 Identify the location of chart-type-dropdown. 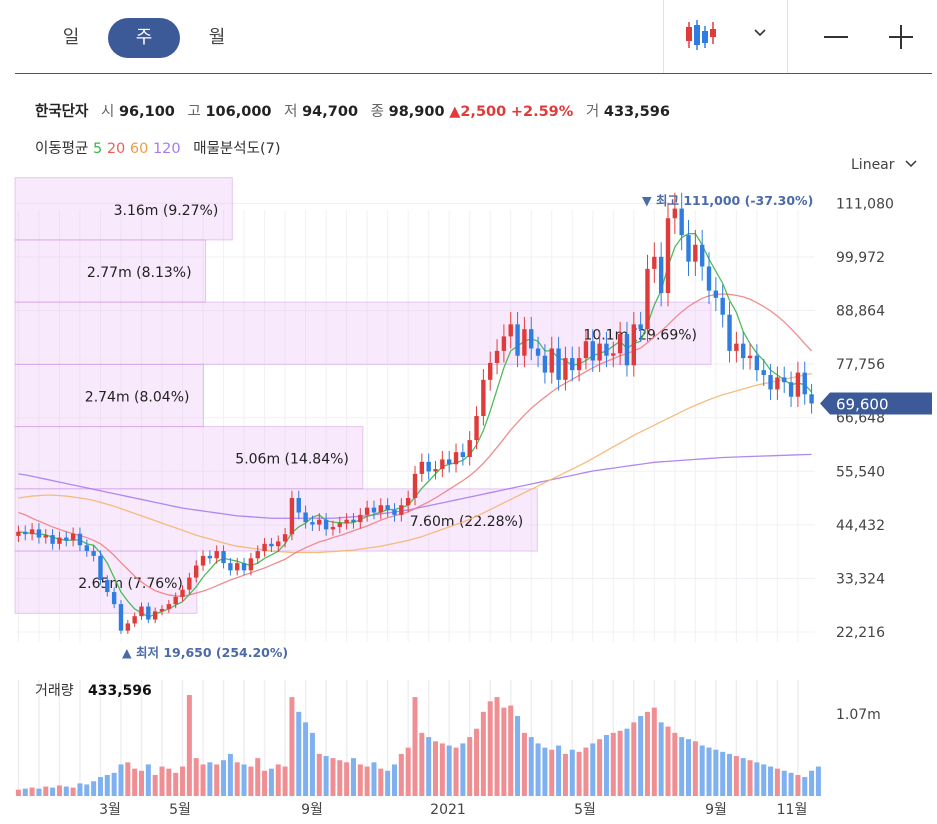
(763, 37).